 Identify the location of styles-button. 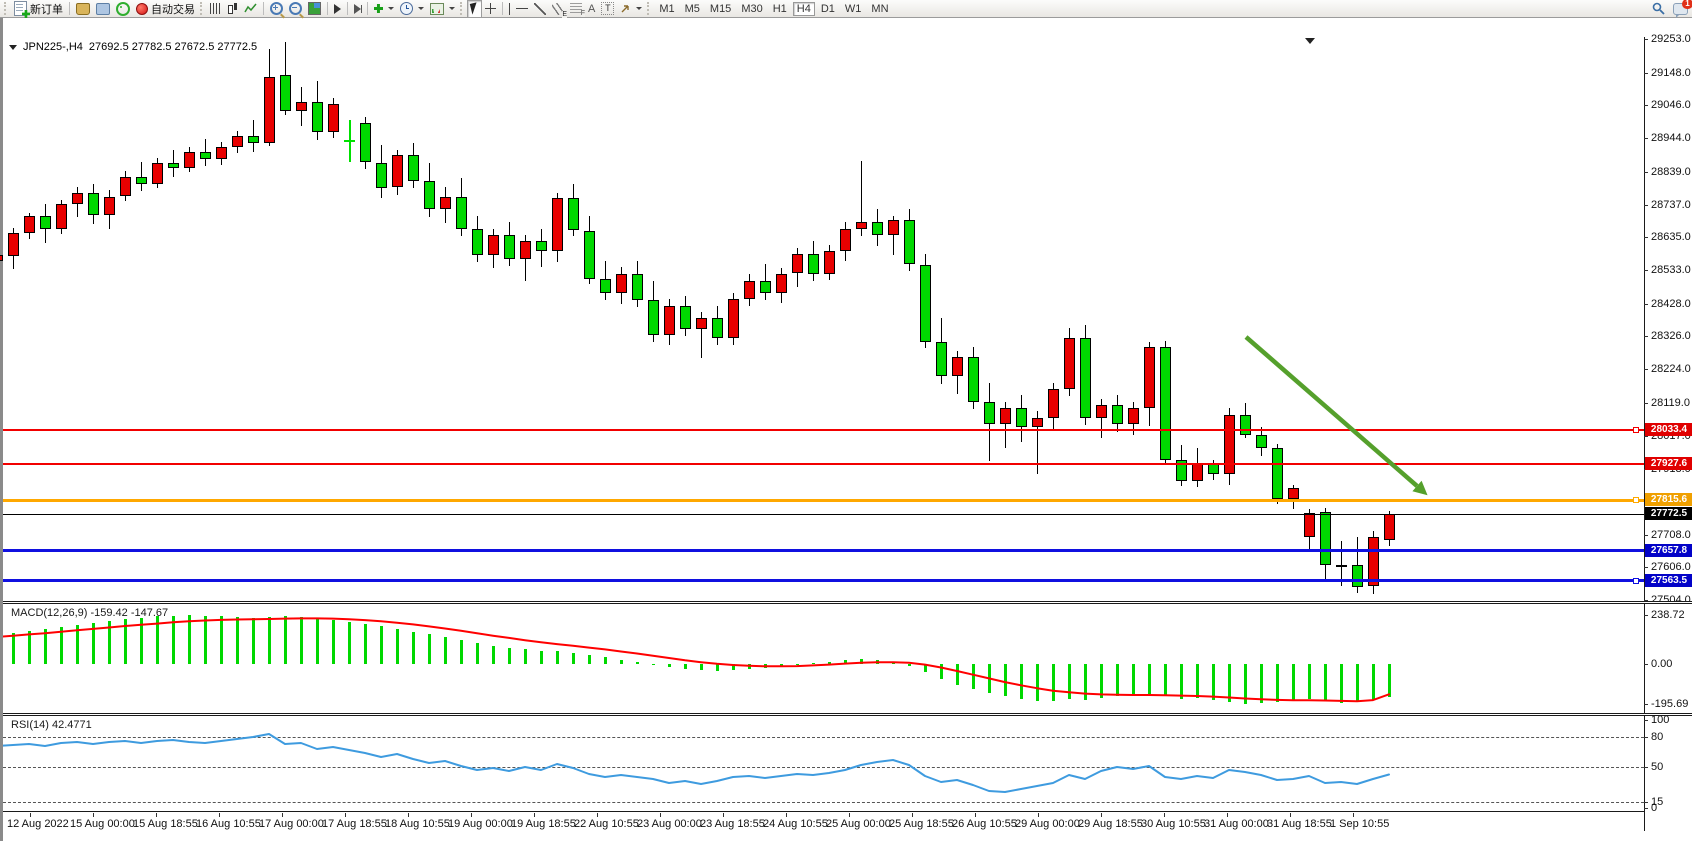
(83, 9).